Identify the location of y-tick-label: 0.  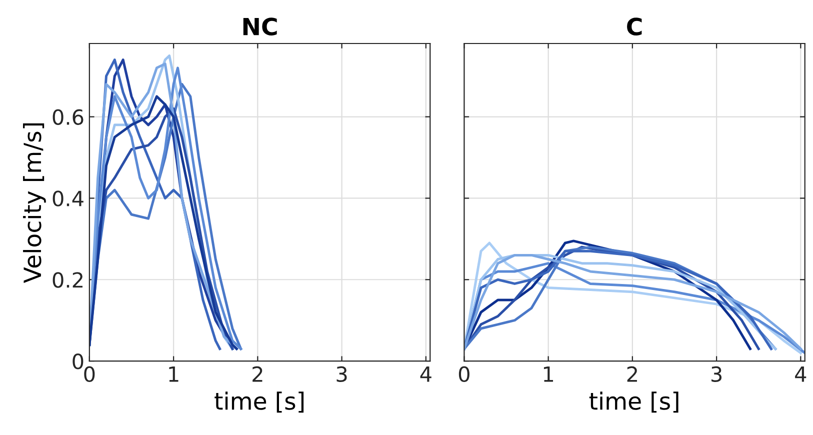
(78, 362).